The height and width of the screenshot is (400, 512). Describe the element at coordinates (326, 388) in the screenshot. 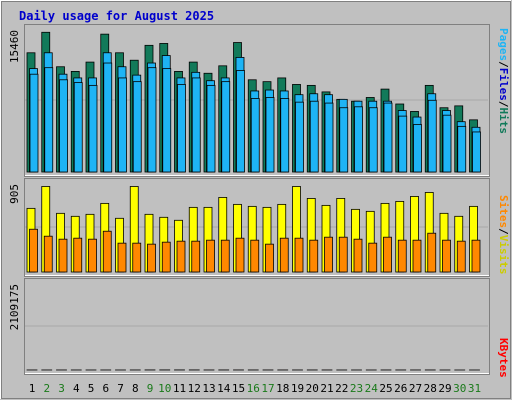

I see `x-label-day-21: 21` at that location.